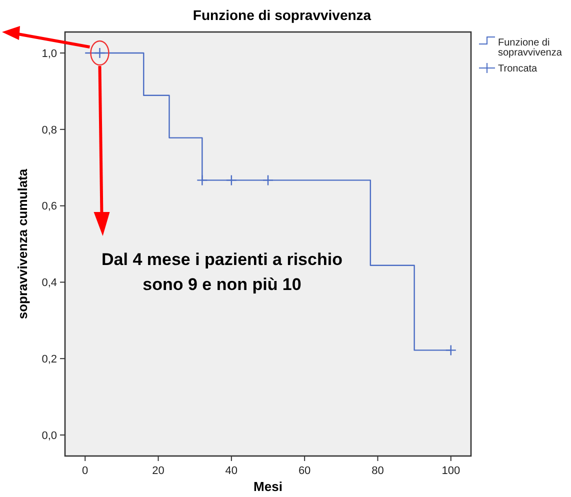 This screenshot has width=571, height=497. What do you see at coordinates (530, 48) in the screenshot?
I see `legend-label: Funzione di sopravvivenza` at bounding box center [530, 48].